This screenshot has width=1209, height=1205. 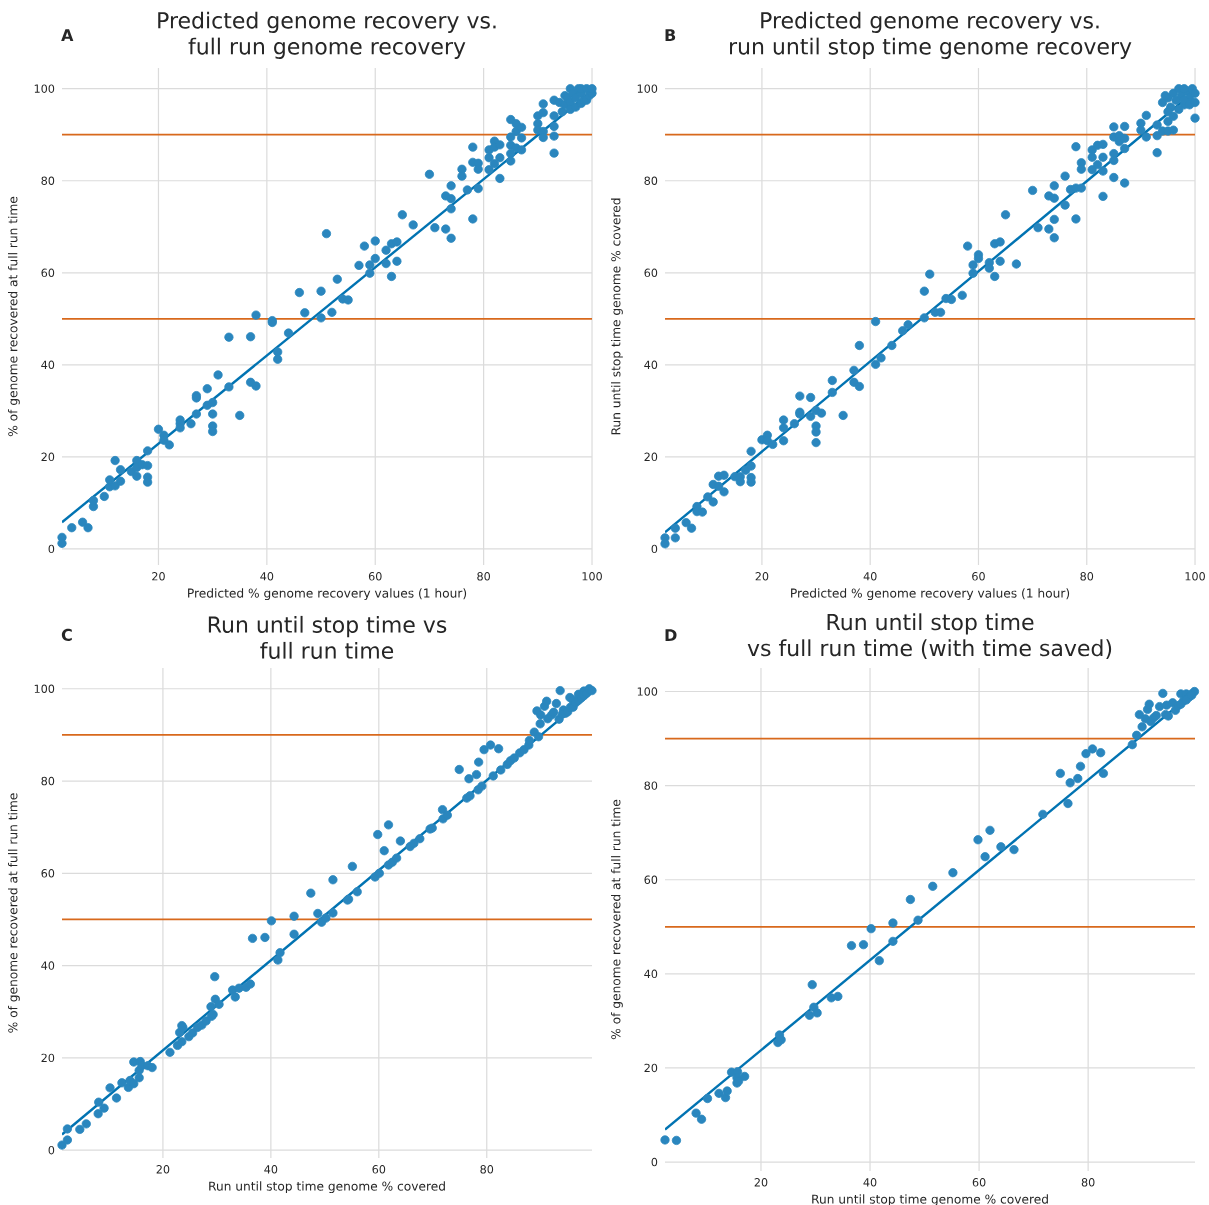 I want to click on y-axis-title: Run until stop time genome % covered, so click(x=617, y=316).